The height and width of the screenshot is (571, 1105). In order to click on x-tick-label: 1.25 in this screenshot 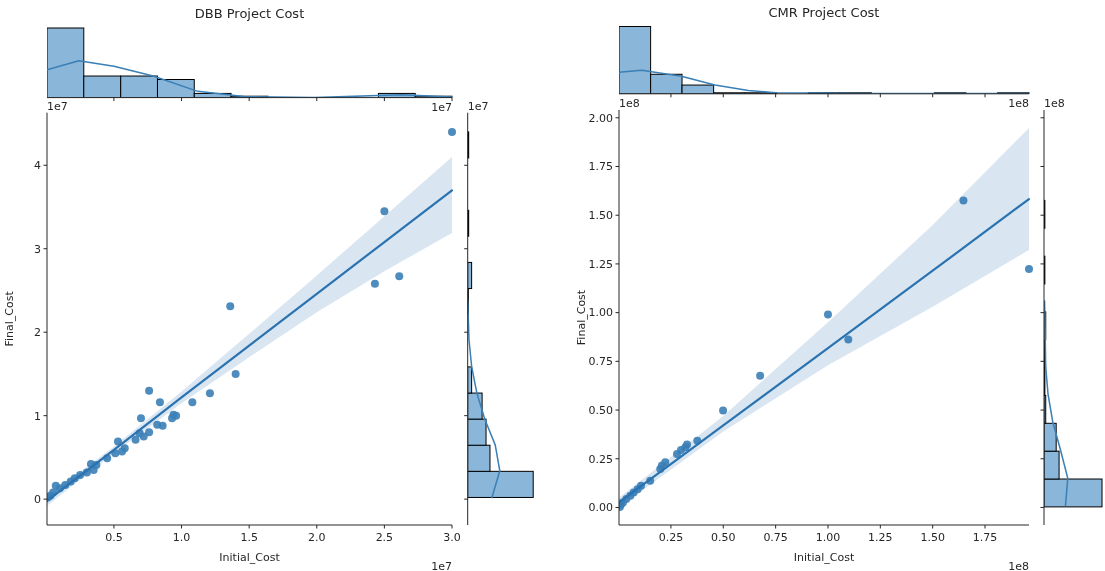, I will do `click(880, 537)`.